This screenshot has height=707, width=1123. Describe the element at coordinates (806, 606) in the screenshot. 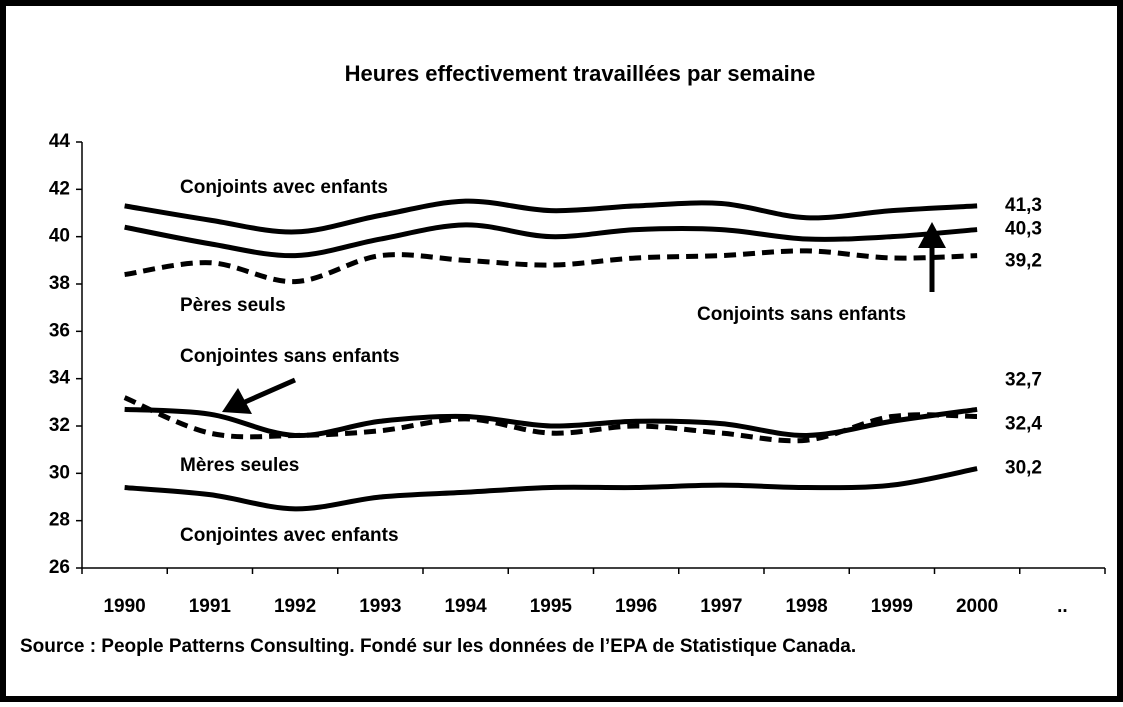

I see `x-tick-label: 1998` at that location.